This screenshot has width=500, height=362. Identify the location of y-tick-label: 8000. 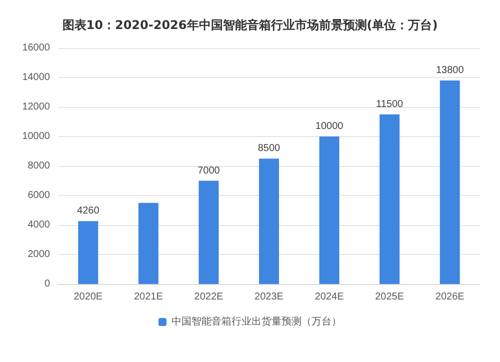
(39, 166).